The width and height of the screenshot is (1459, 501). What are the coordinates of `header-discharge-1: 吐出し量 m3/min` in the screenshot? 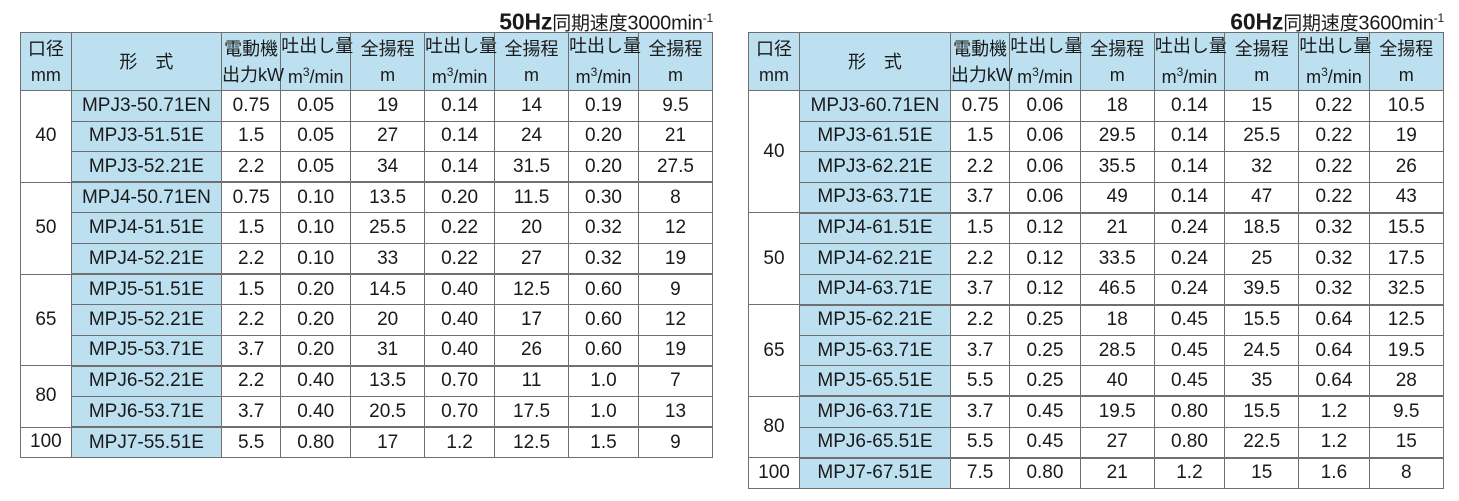 It's located at (1045, 61).